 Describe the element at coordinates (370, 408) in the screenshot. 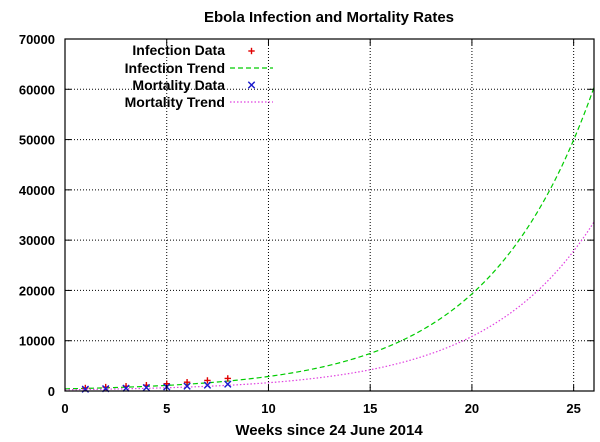

I see `x-tick-label: 15` at that location.